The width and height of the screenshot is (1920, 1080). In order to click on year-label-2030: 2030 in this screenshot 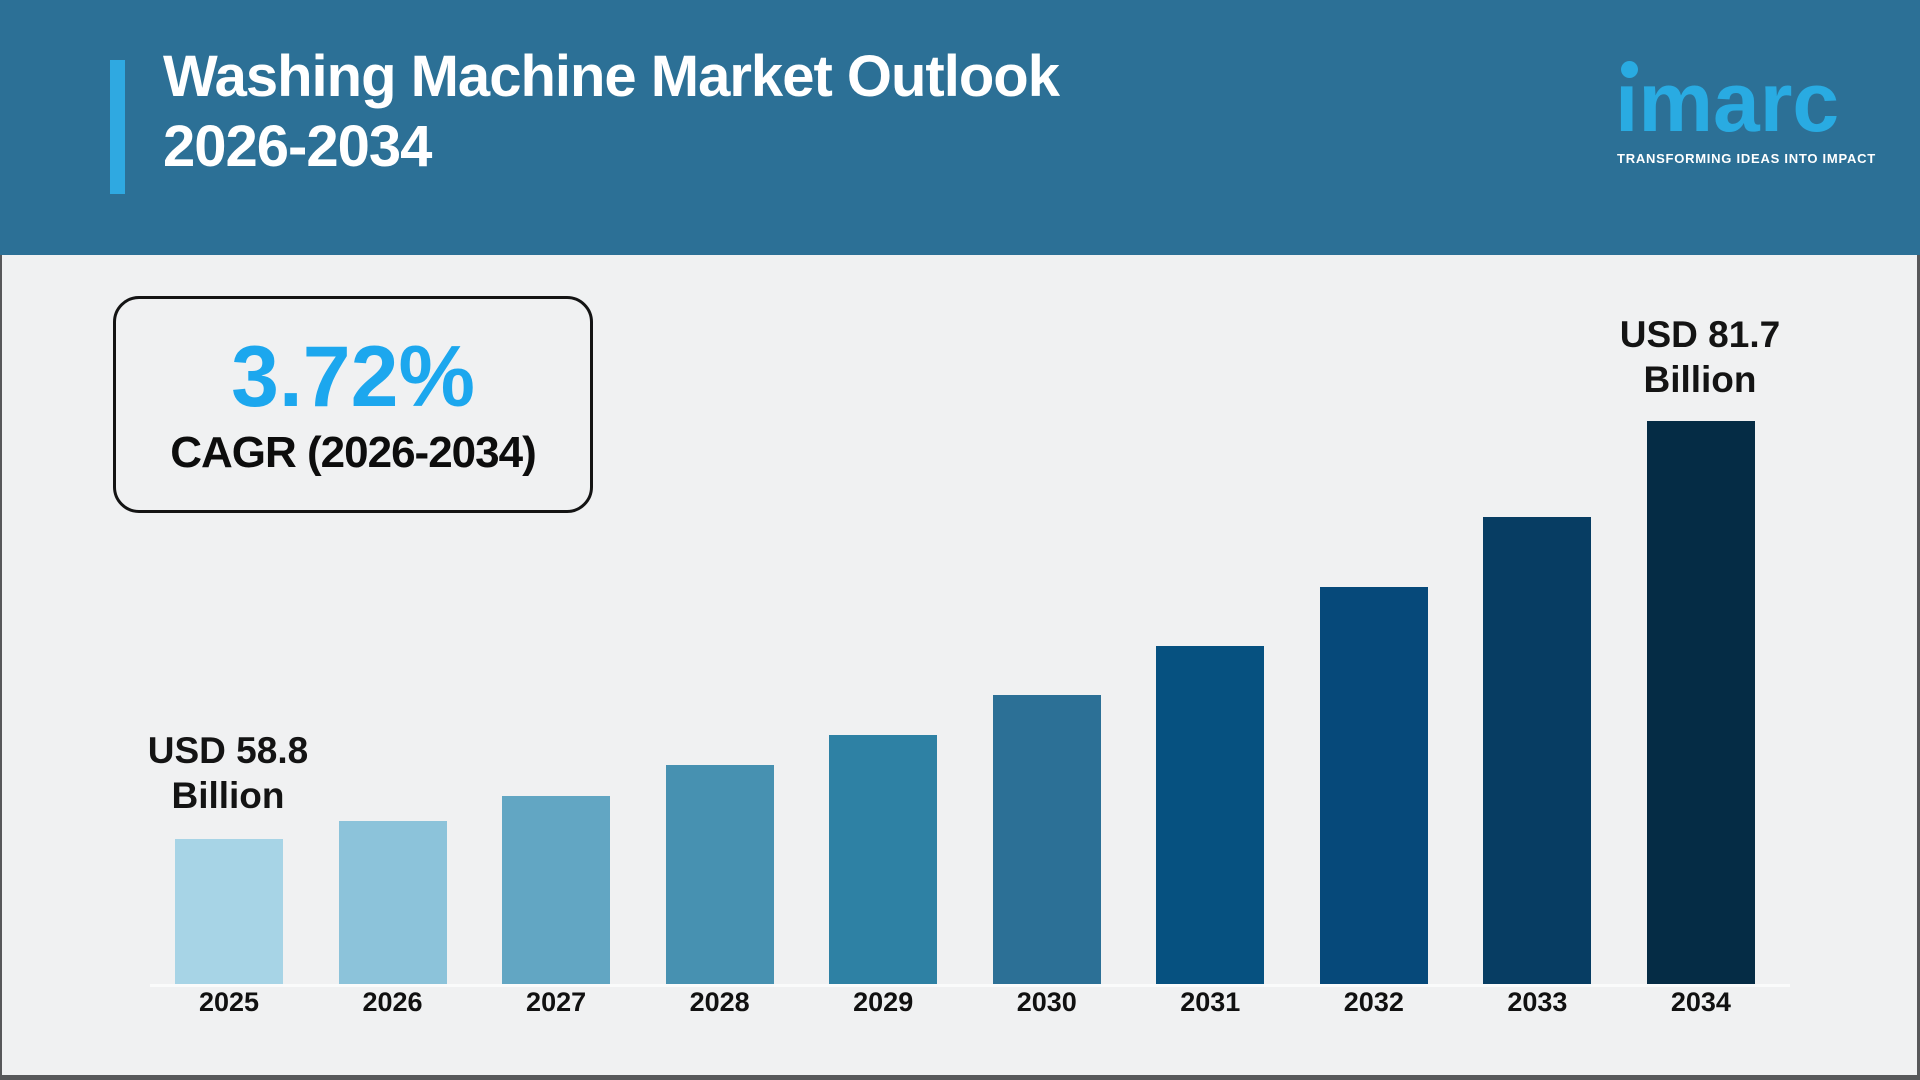, I will do `click(1046, 1001)`.